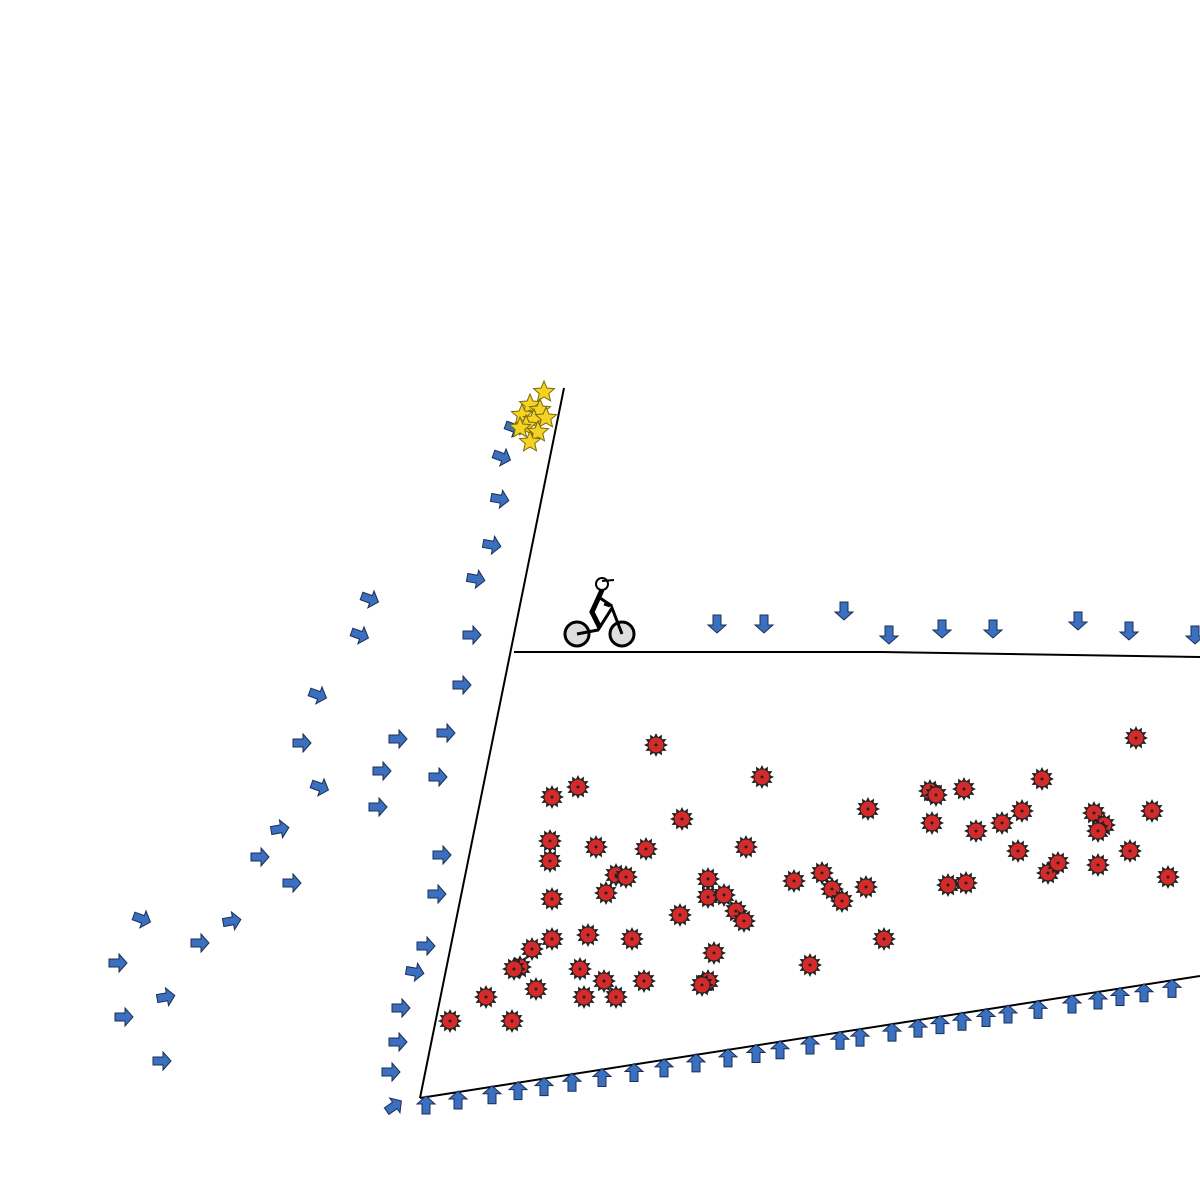 The image size is (1200, 1200). Describe the element at coordinates (606, 602) in the screenshot. I see `rider-arm` at that location.